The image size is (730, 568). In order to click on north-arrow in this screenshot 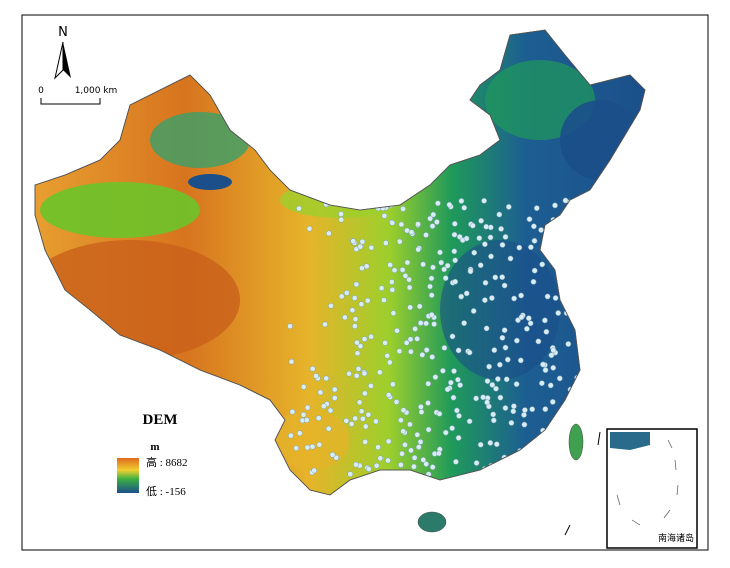, I will do `click(59, 60)`.